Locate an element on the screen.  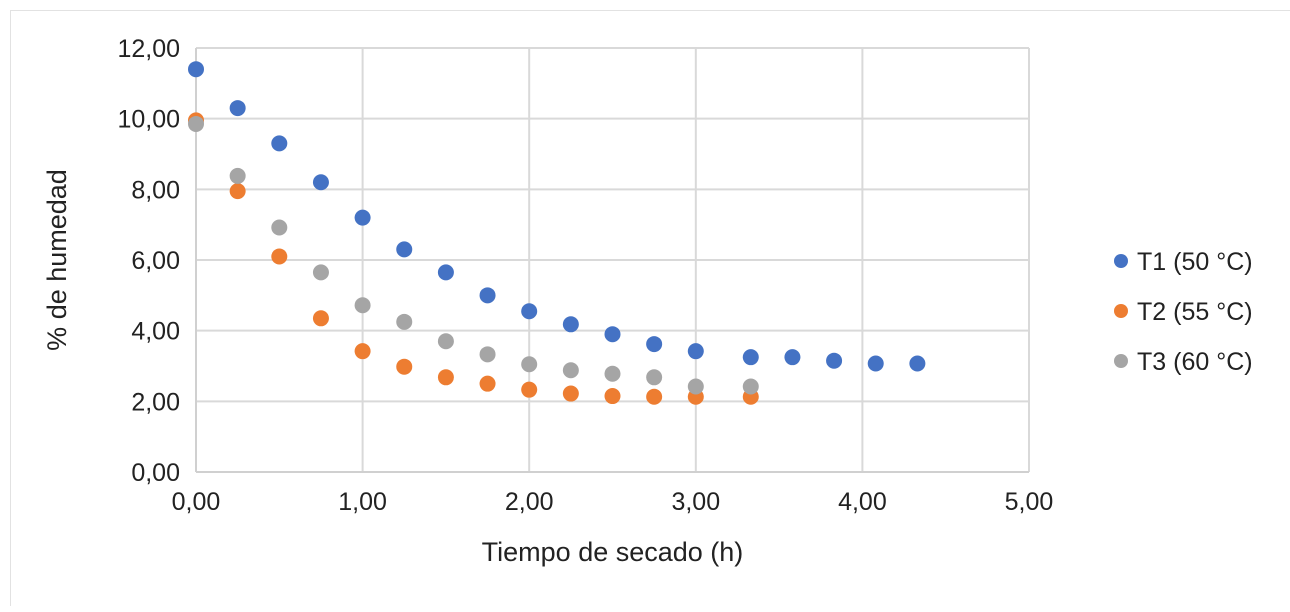
x-tick-label: 0,00 is located at coordinates (196, 502).